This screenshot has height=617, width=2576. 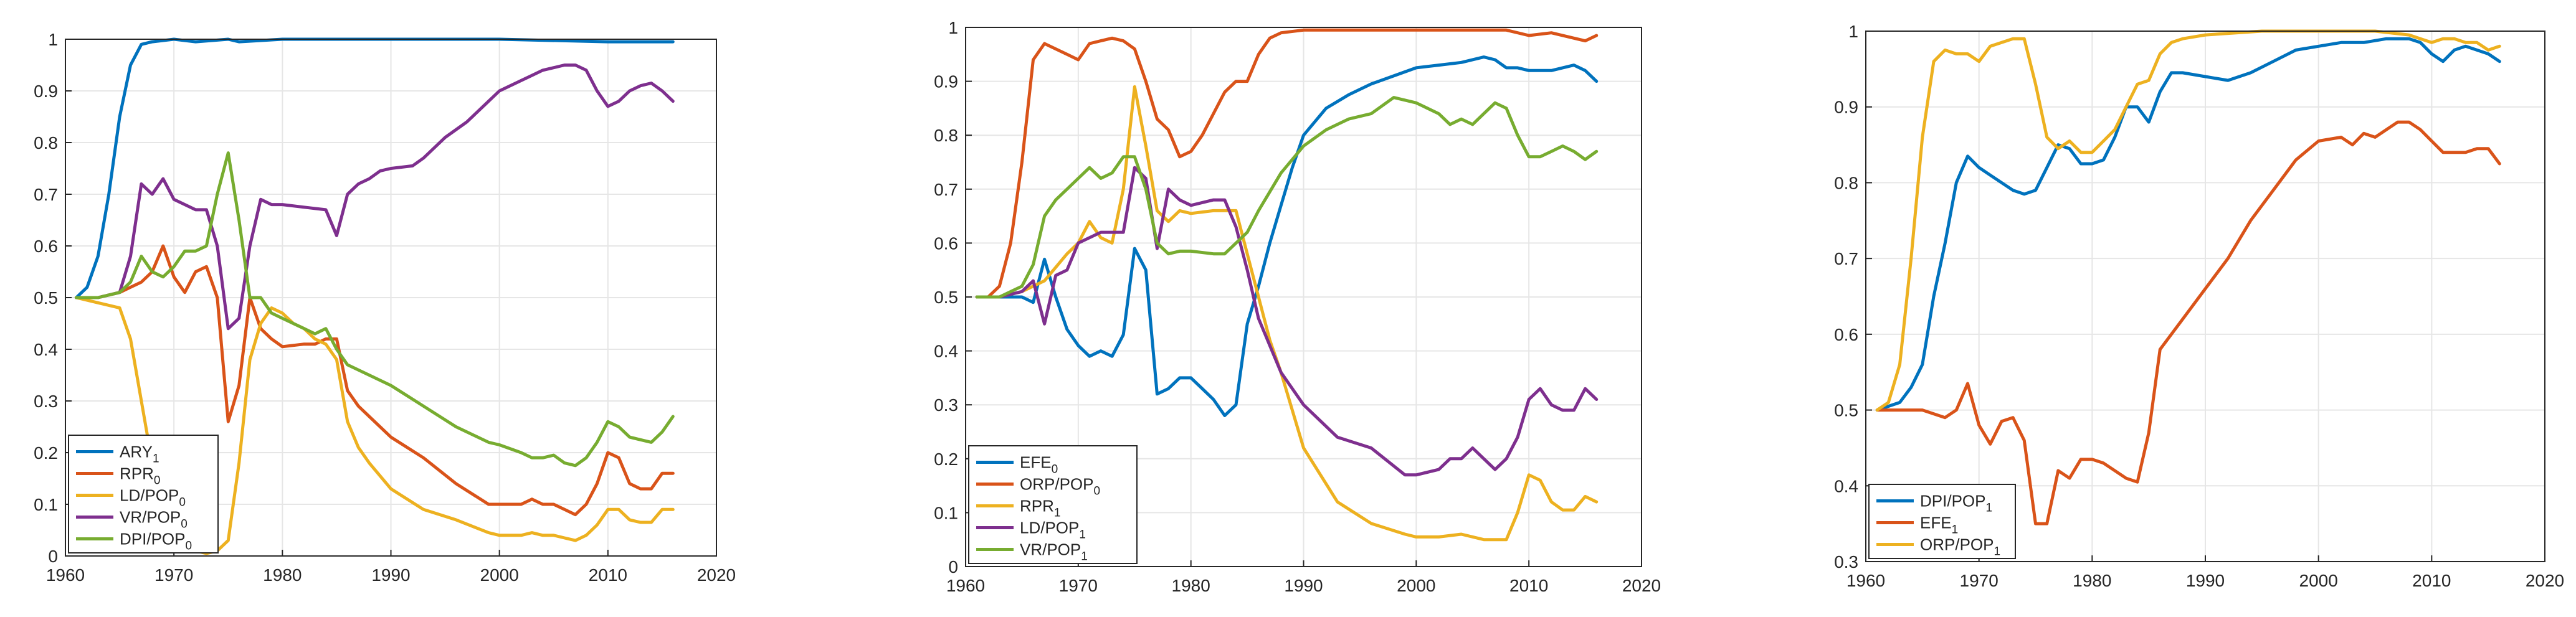 I want to click on y-tick-label: 0.1, so click(x=946, y=513).